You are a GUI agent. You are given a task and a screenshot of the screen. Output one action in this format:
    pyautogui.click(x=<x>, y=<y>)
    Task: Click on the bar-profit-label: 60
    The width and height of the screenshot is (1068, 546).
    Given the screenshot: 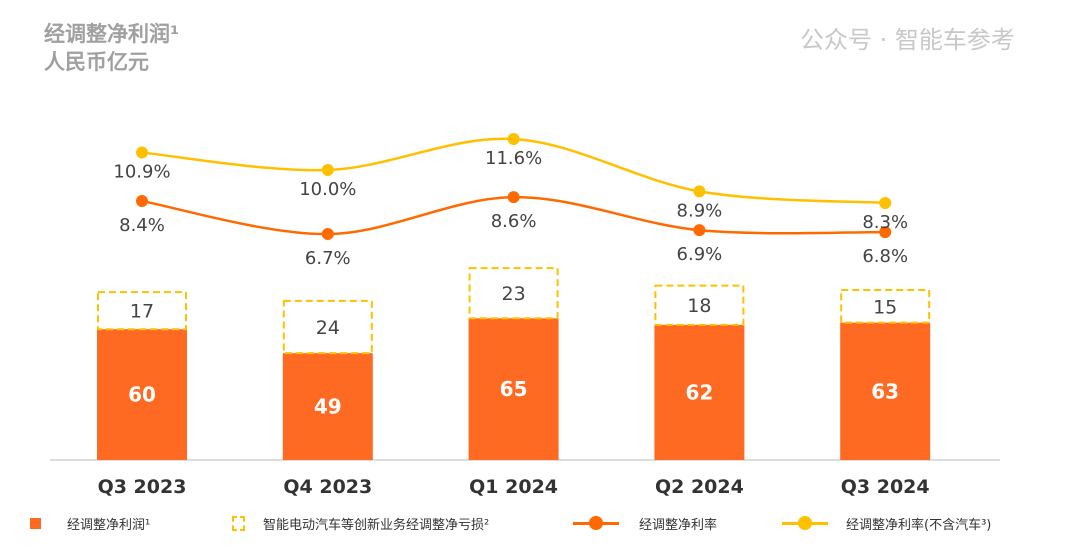 What is the action you would take?
    pyautogui.click(x=142, y=395)
    